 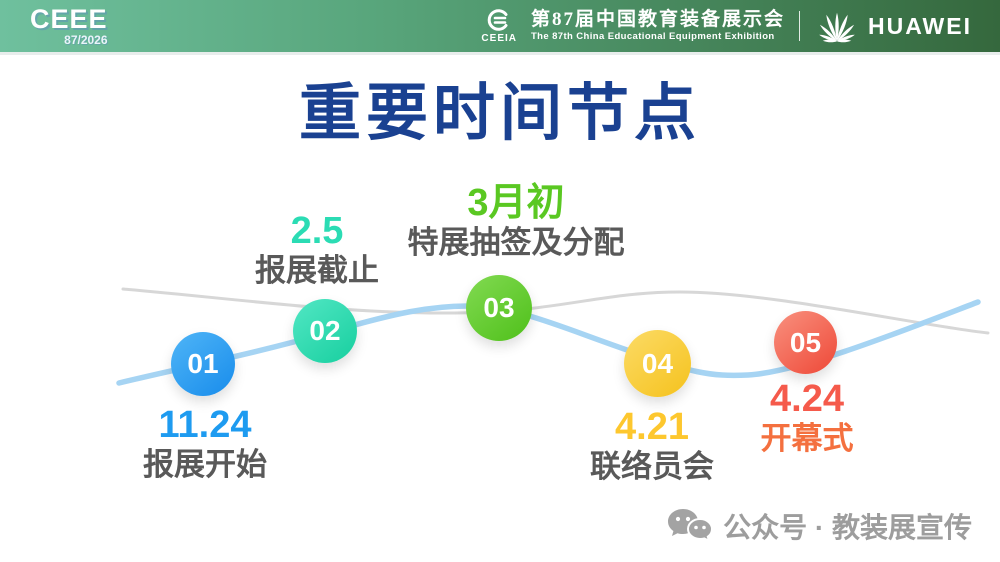 What do you see at coordinates (652, 427) in the screenshot?
I see `node-date: 4.21` at bounding box center [652, 427].